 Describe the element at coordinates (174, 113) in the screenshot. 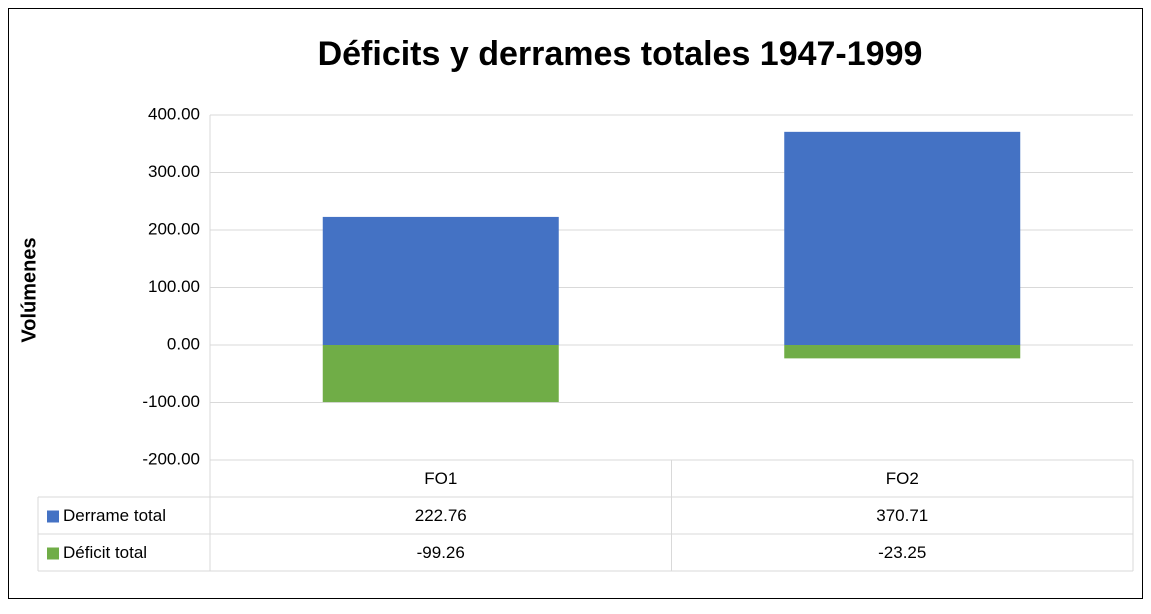

I see `y-tick-label: 400.00` at that location.